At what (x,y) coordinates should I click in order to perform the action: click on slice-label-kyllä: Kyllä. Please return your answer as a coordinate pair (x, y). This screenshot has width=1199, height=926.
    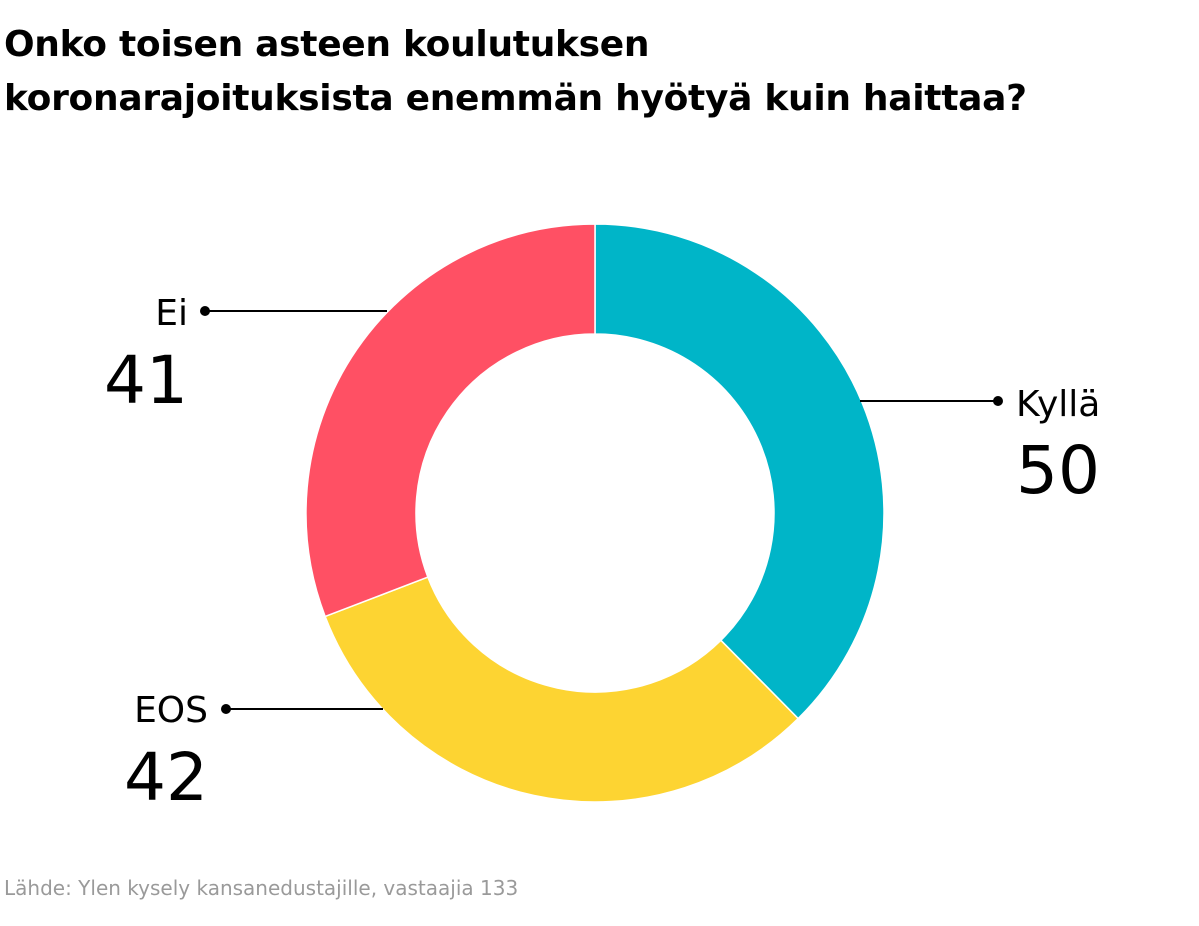
    Looking at the image, I should click on (1058, 404).